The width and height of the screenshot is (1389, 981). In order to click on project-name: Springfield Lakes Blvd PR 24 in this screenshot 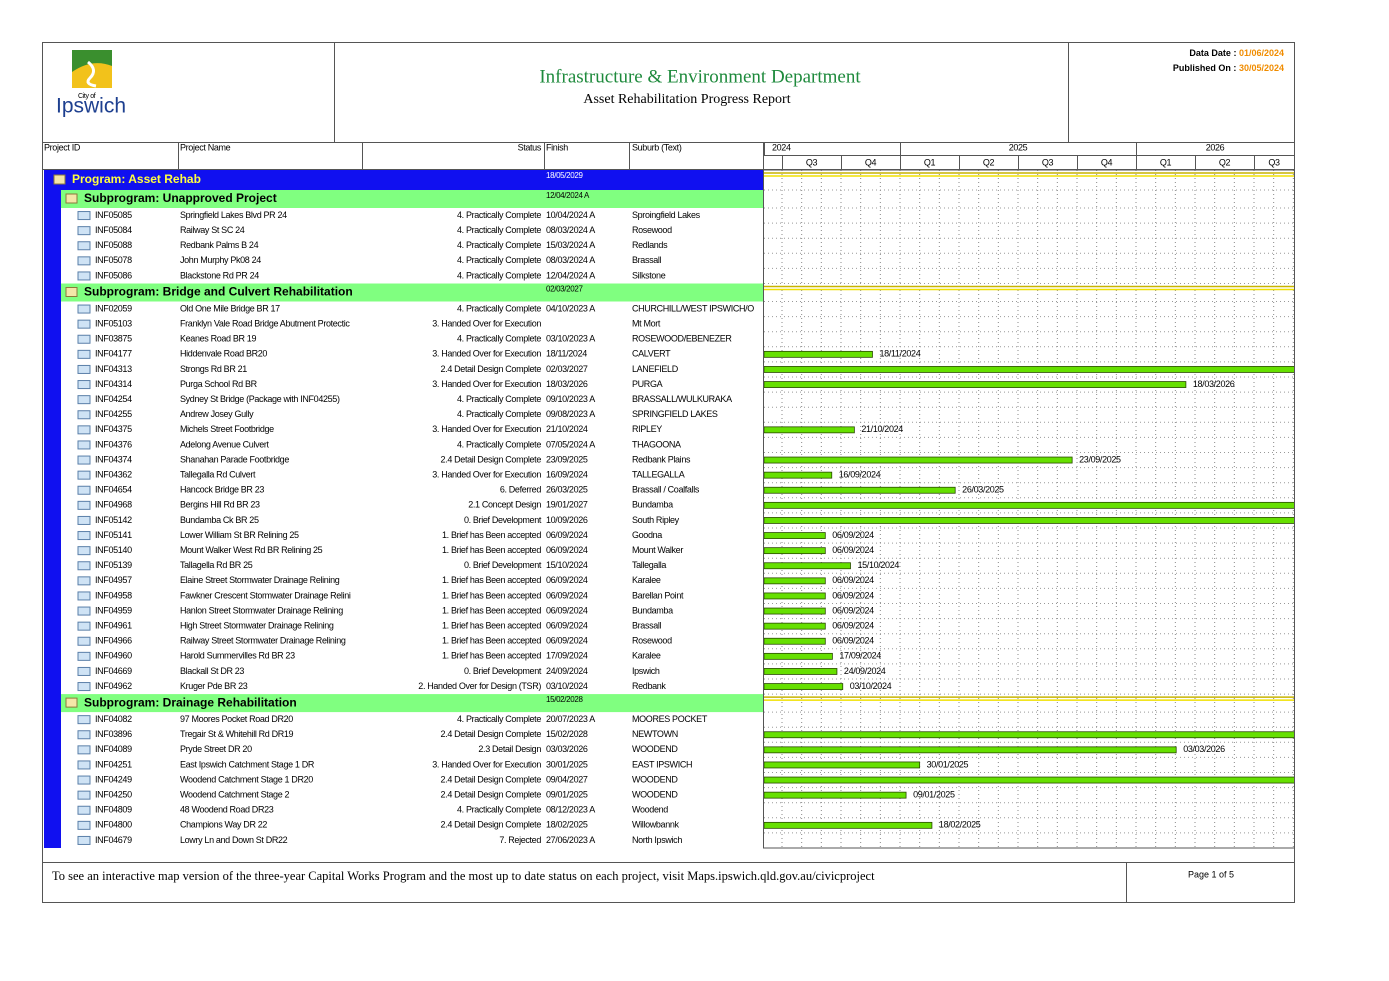, I will do `click(233, 215)`.